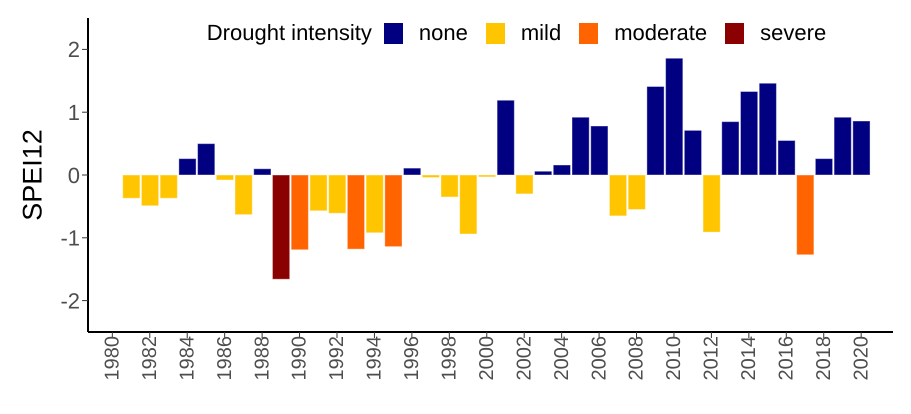 This screenshot has width=911, height=414. Describe the element at coordinates (823, 358) in the screenshot. I see `x-tick-label: 2018` at that location.